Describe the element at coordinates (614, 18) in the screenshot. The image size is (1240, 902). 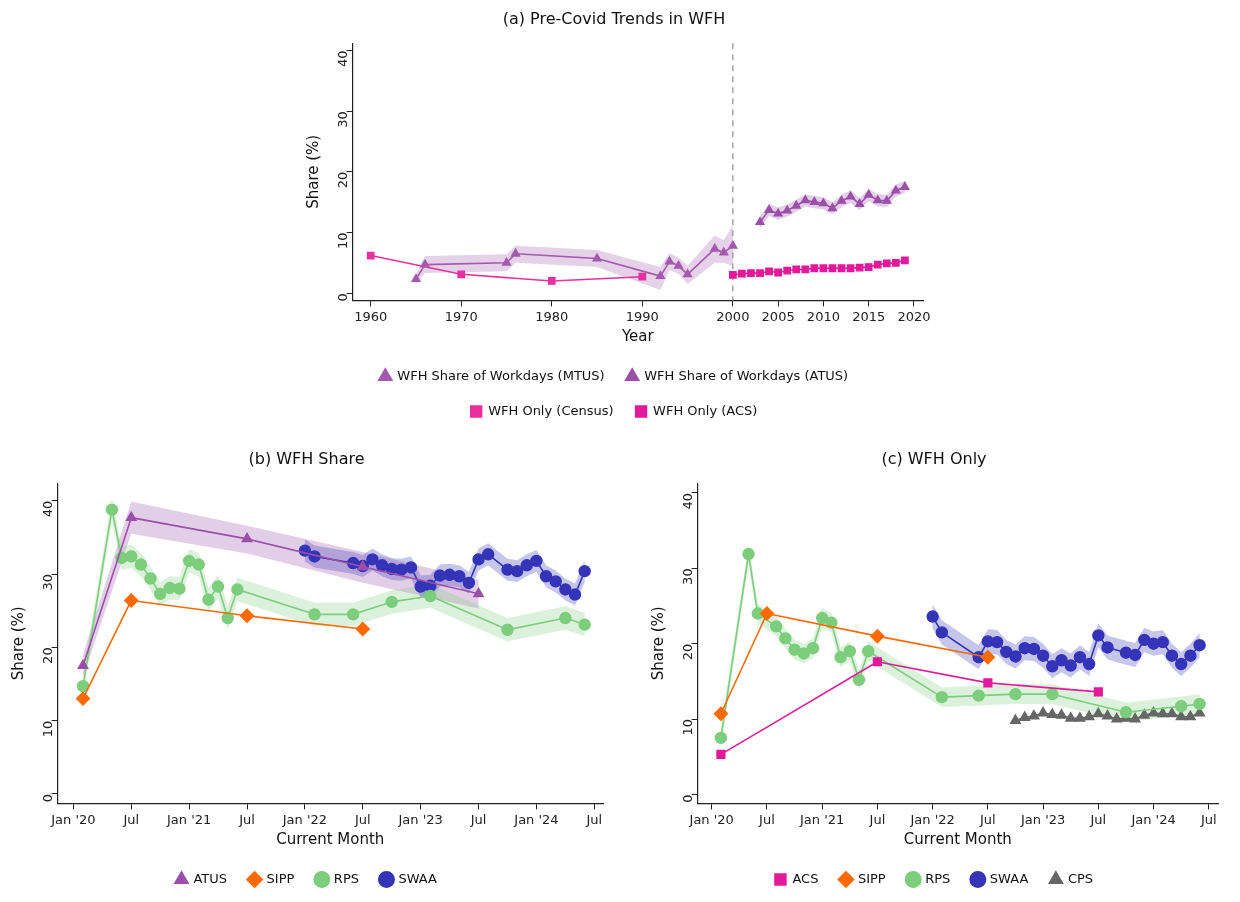
I see `chart-title: (a) Pre-Covid Trends in WFH` at that location.